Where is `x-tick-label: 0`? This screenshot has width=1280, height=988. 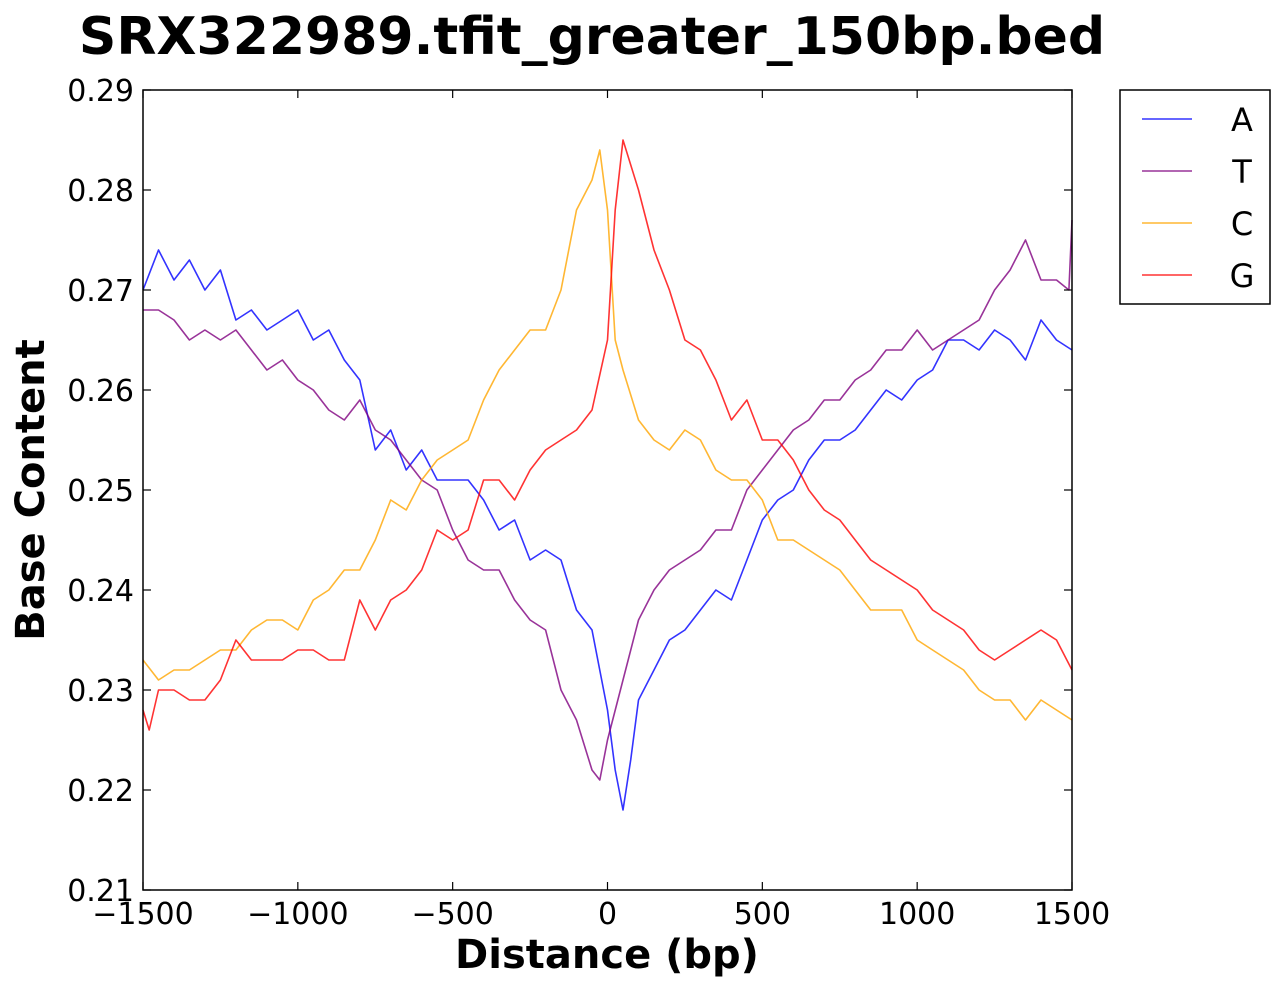
x-tick-label: 0 is located at coordinates (607, 914).